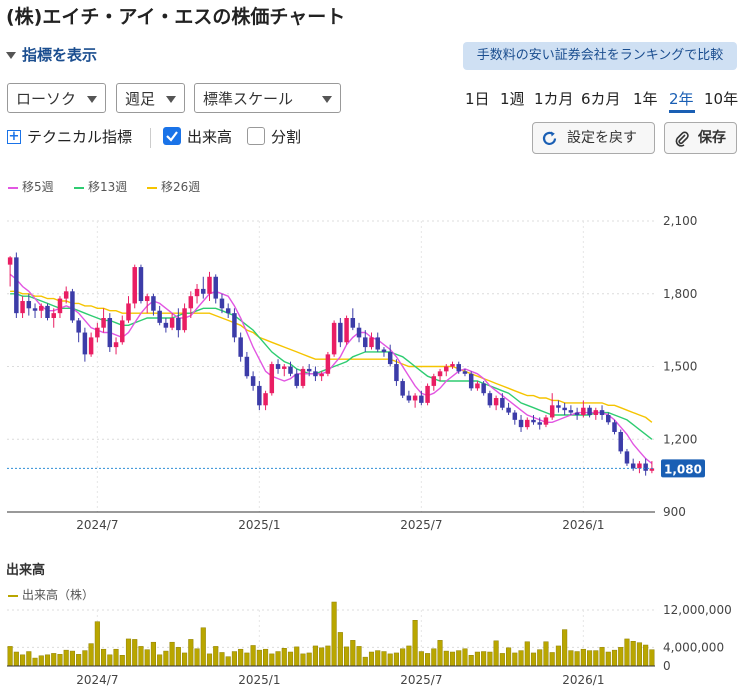 The width and height of the screenshot is (743, 689). What do you see at coordinates (721, 99) in the screenshot?
I see `period-10y: 10年` at bounding box center [721, 99].